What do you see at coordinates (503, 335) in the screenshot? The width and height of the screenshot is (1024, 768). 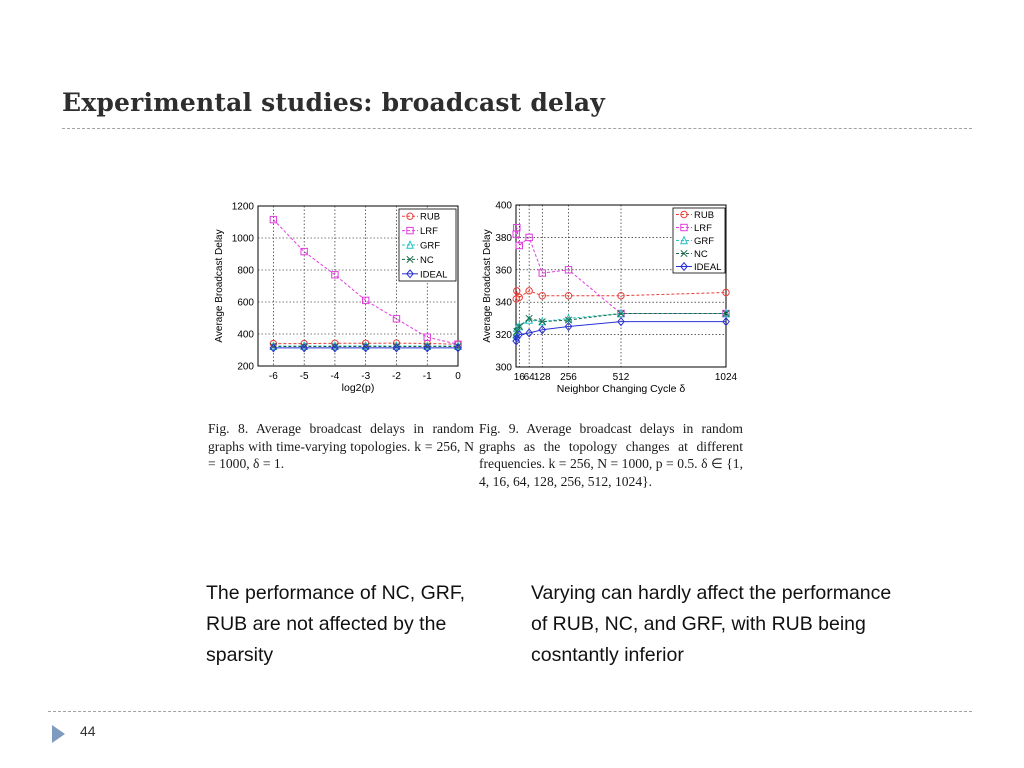 I see `y-tick-label: 320` at bounding box center [503, 335].